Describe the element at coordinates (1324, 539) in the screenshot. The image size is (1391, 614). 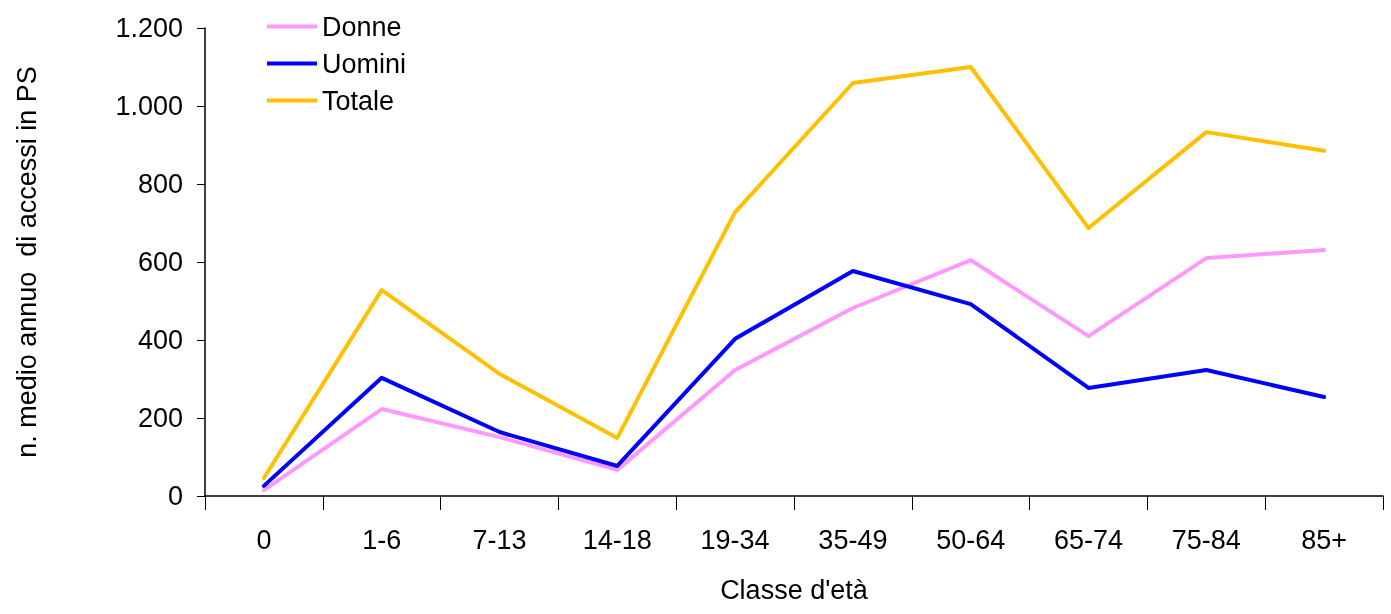
I see `x-tick-label: 85+` at that location.